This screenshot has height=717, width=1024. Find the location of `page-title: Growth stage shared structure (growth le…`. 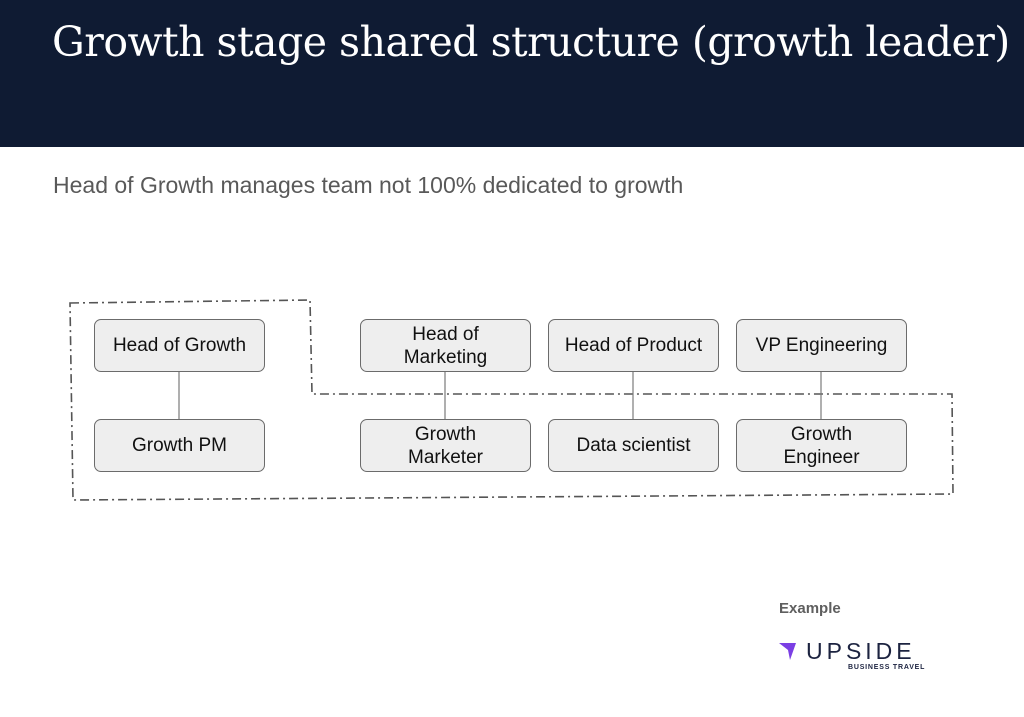

page-title: Growth stage shared structure (growth le… is located at coordinates (531, 42).